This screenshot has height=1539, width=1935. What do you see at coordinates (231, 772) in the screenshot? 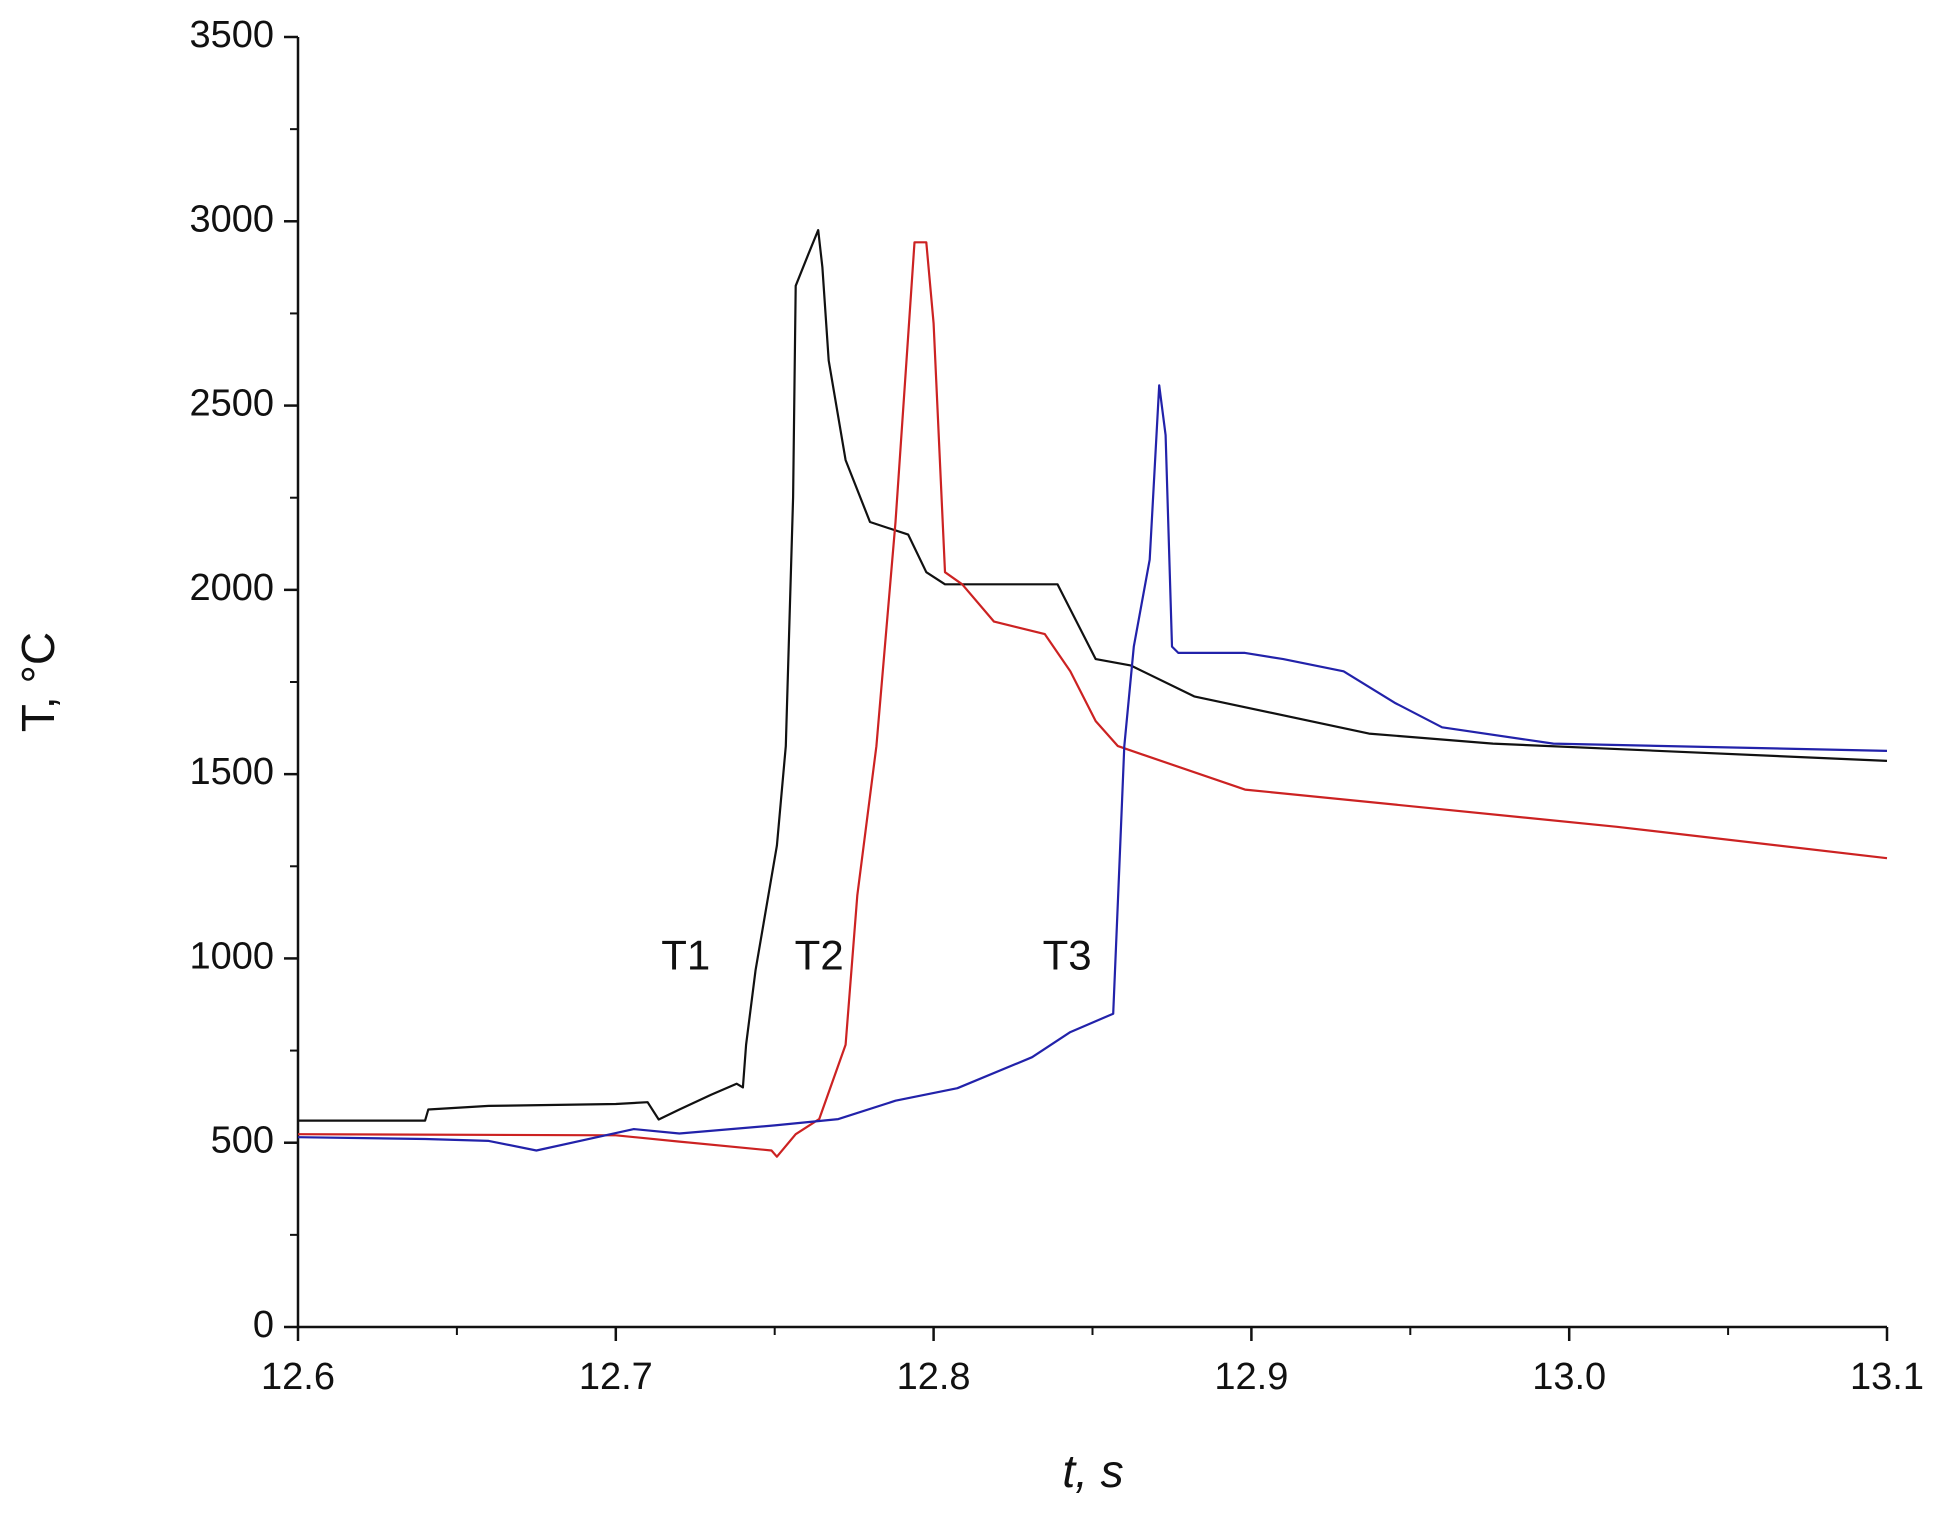
I see `y-tick-label: 1500` at bounding box center [231, 772].